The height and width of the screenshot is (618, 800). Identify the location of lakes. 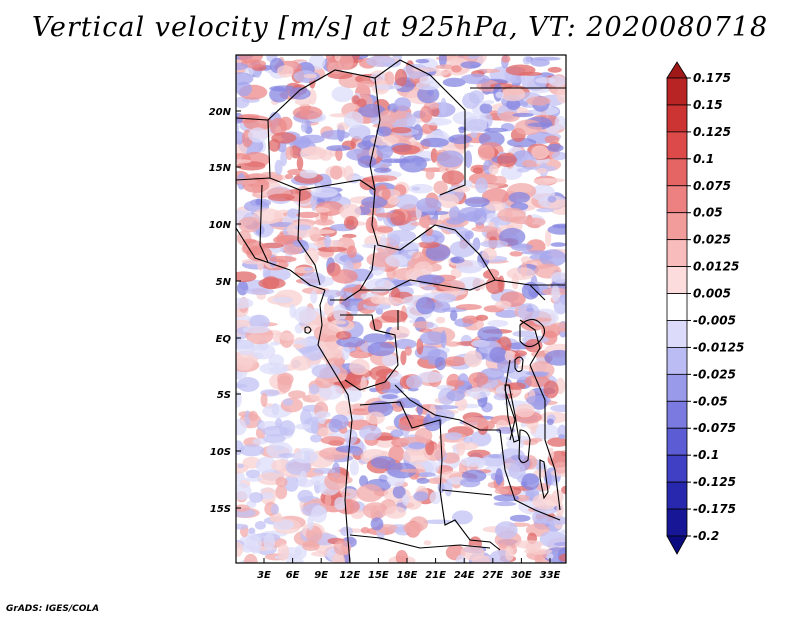
(426, 409).